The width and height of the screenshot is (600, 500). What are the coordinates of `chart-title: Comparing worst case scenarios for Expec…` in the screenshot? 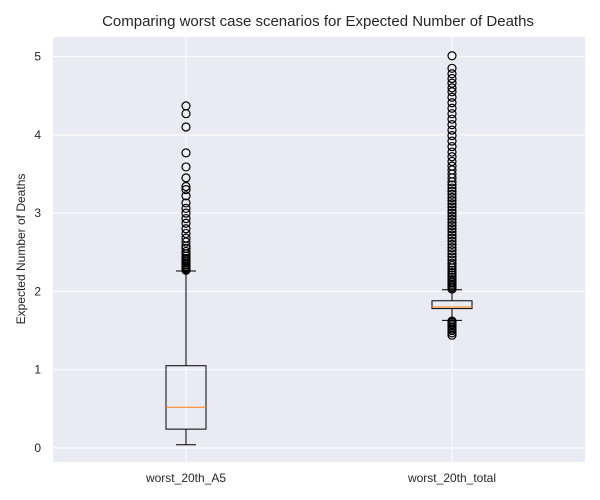 It's located at (318, 21).